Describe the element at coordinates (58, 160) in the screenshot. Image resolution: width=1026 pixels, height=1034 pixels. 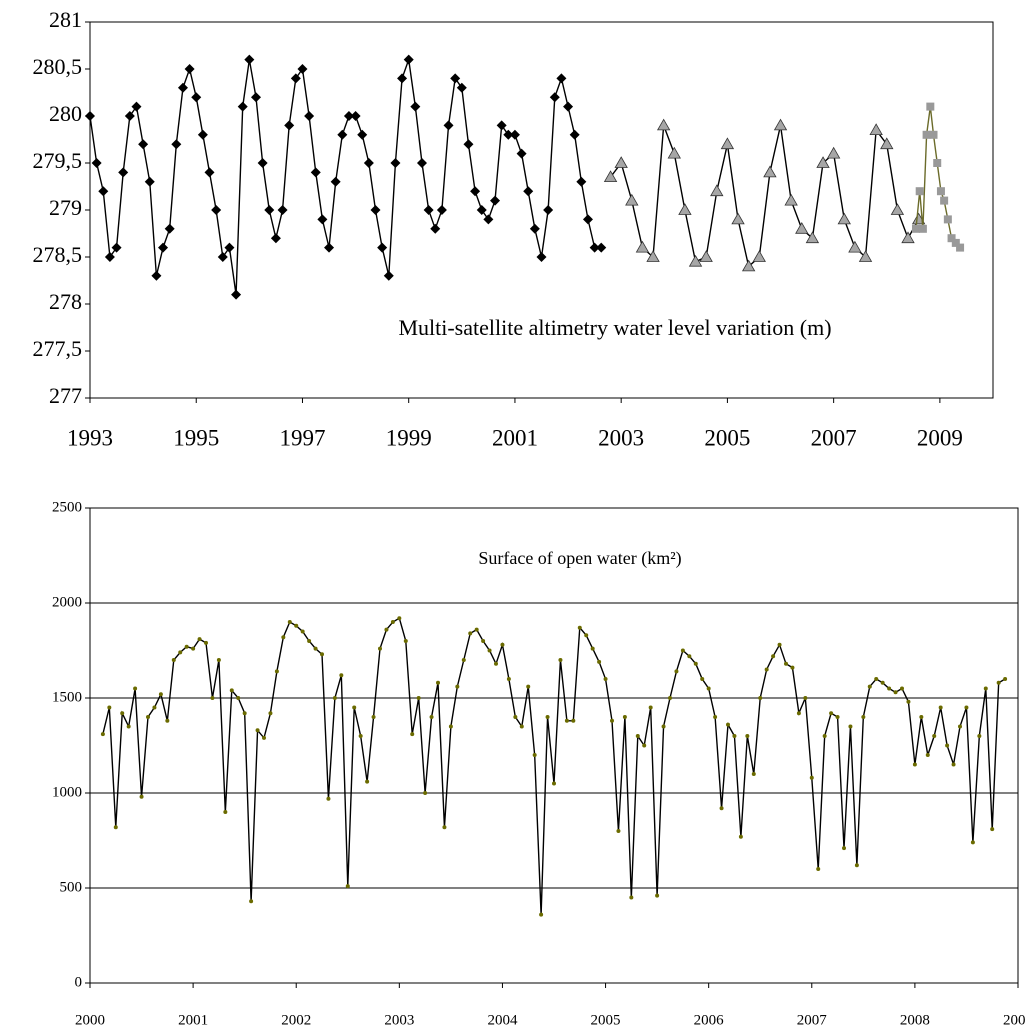
I see `y-tick-label: 279,5` at that location.